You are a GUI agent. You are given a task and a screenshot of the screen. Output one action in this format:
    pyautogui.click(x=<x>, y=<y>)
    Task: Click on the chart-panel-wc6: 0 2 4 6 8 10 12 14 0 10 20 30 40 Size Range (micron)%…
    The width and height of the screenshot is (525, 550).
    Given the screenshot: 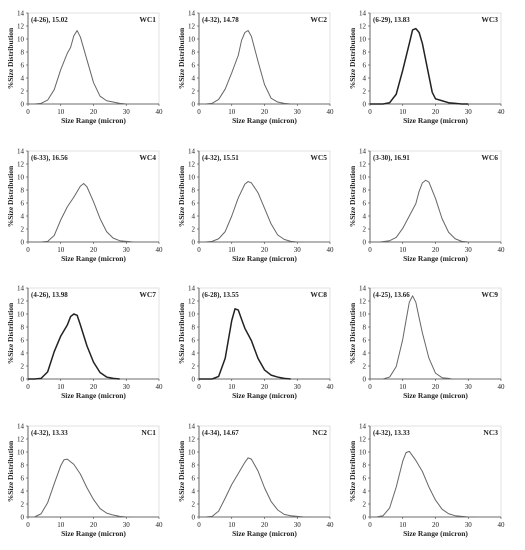 What is the action you would take?
    pyautogui.click(x=426, y=205)
    